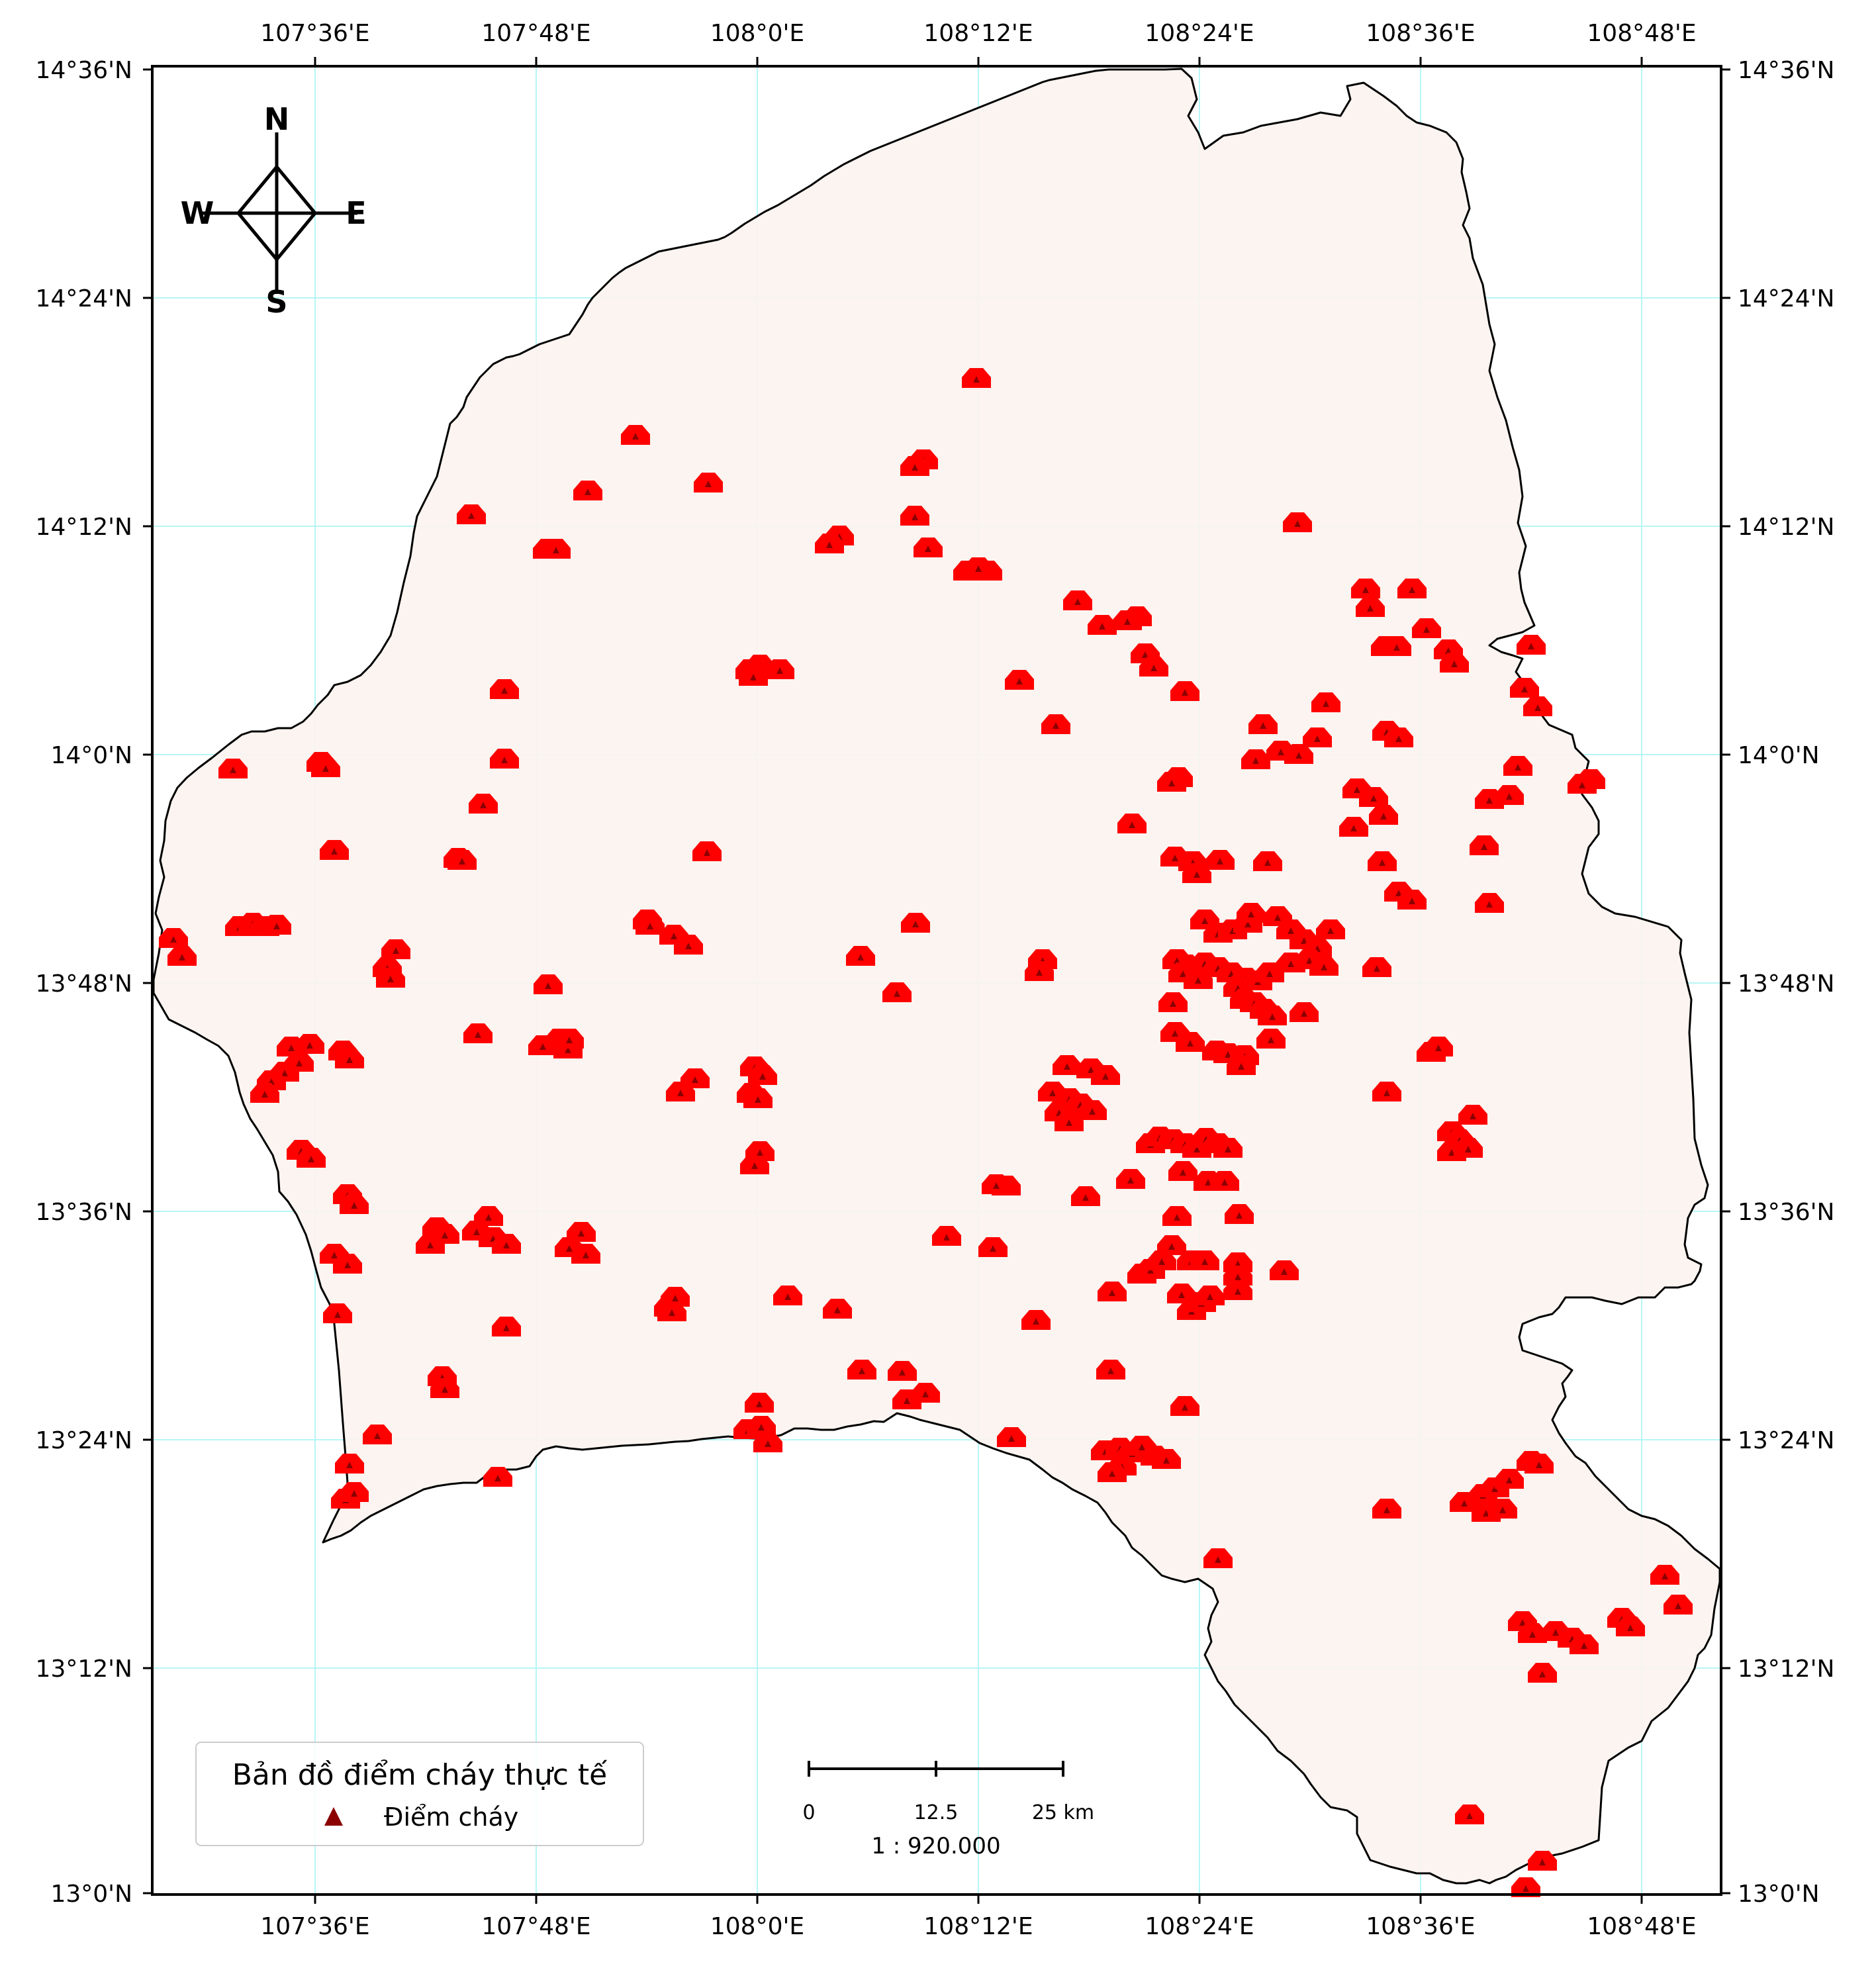  I want to click on lon-label-top-7: 108°48'E, so click(1641, 33).